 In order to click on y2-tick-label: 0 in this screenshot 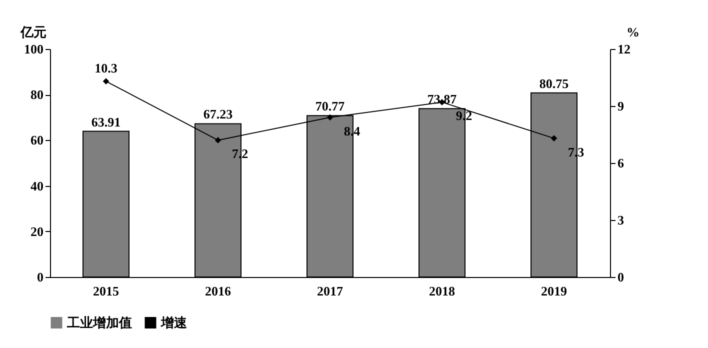, I will do `click(621, 277)`.